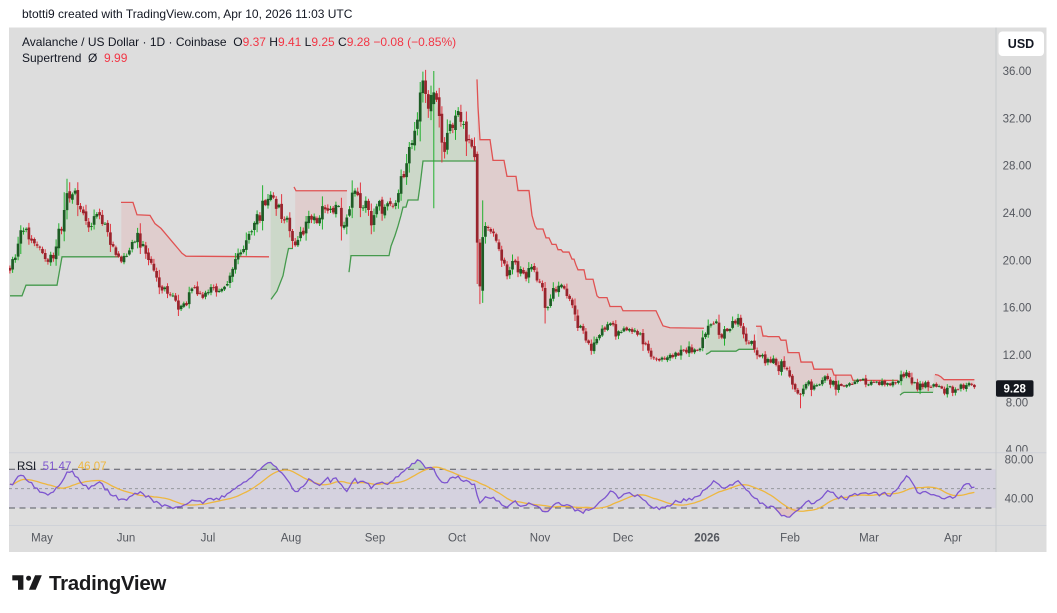 This screenshot has width=1057, height=613. Describe the element at coordinates (126, 539) in the screenshot. I see `svg-text: Jun` at that location.